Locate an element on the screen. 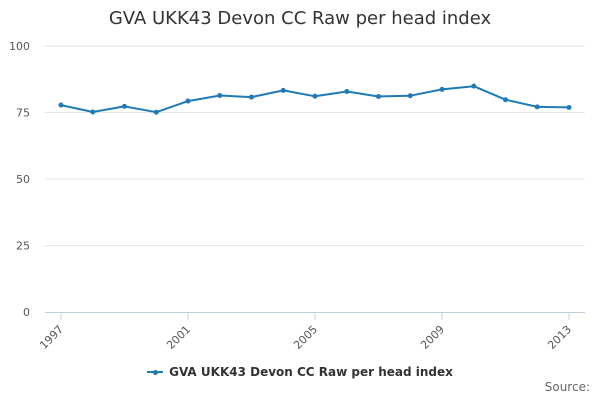  x-tick-label: 2013 is located at coordinates (559, 337).